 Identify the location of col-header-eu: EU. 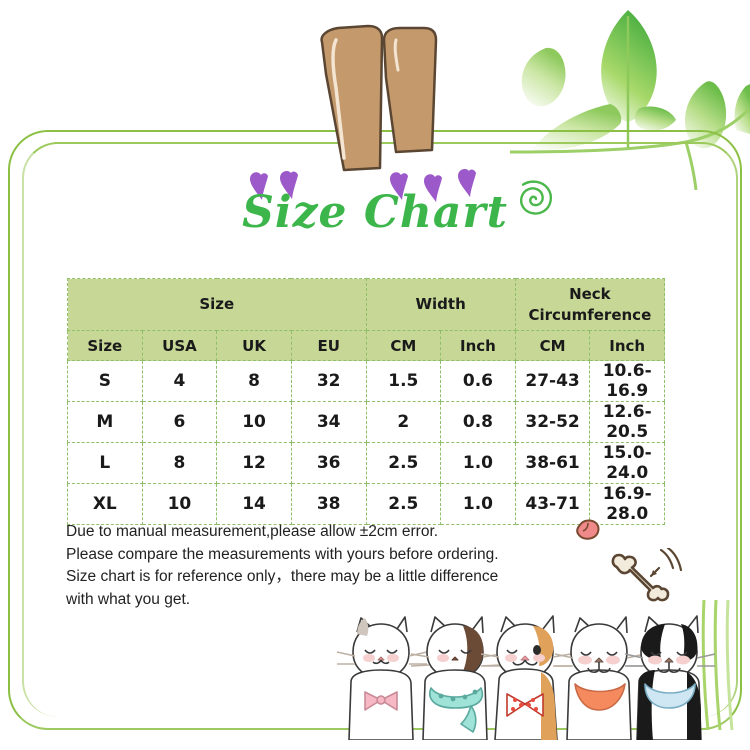
(328, 345).